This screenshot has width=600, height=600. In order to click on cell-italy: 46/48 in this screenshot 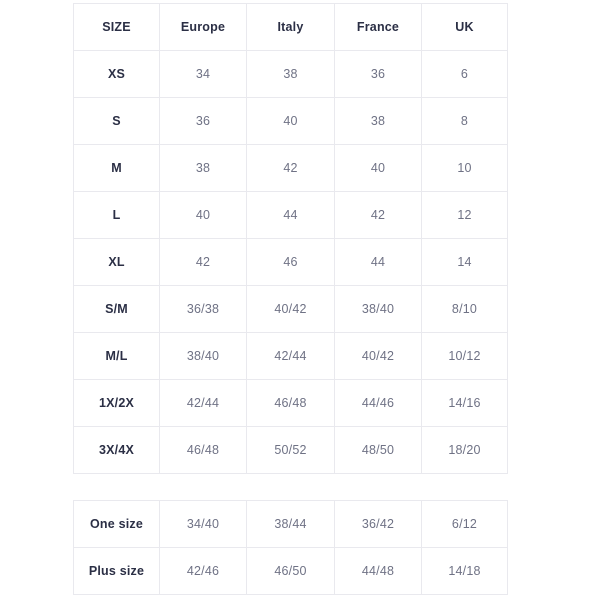, I will do `click(290, 403)`.